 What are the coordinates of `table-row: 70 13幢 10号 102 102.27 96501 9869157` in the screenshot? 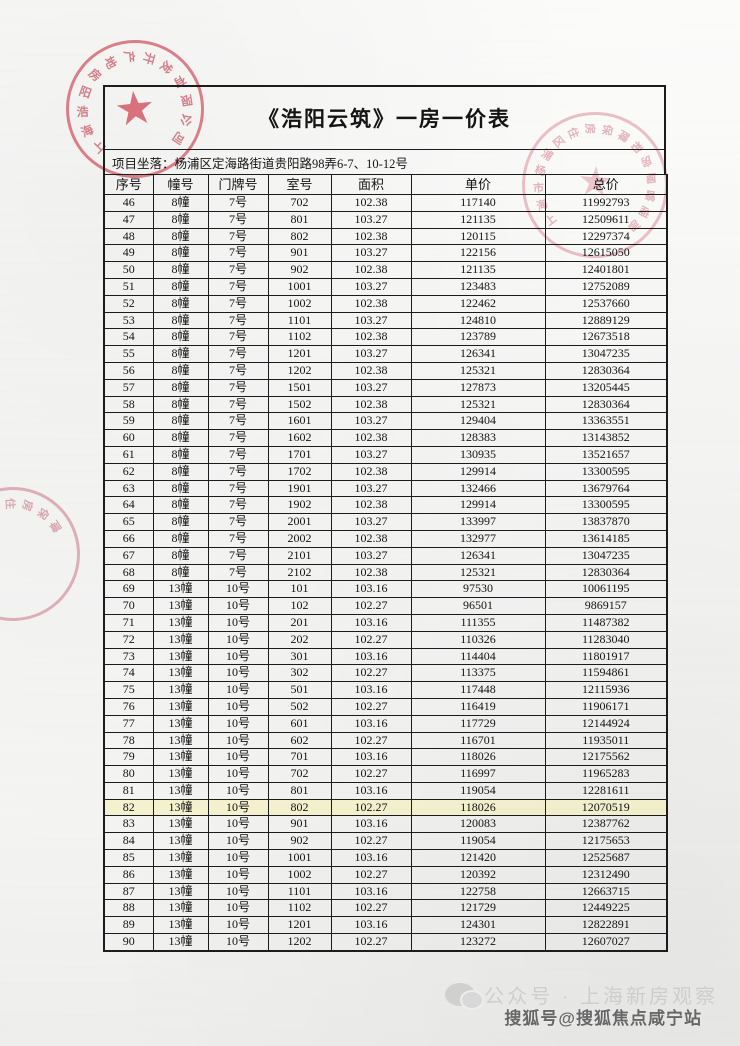 It's located at (385, 606).